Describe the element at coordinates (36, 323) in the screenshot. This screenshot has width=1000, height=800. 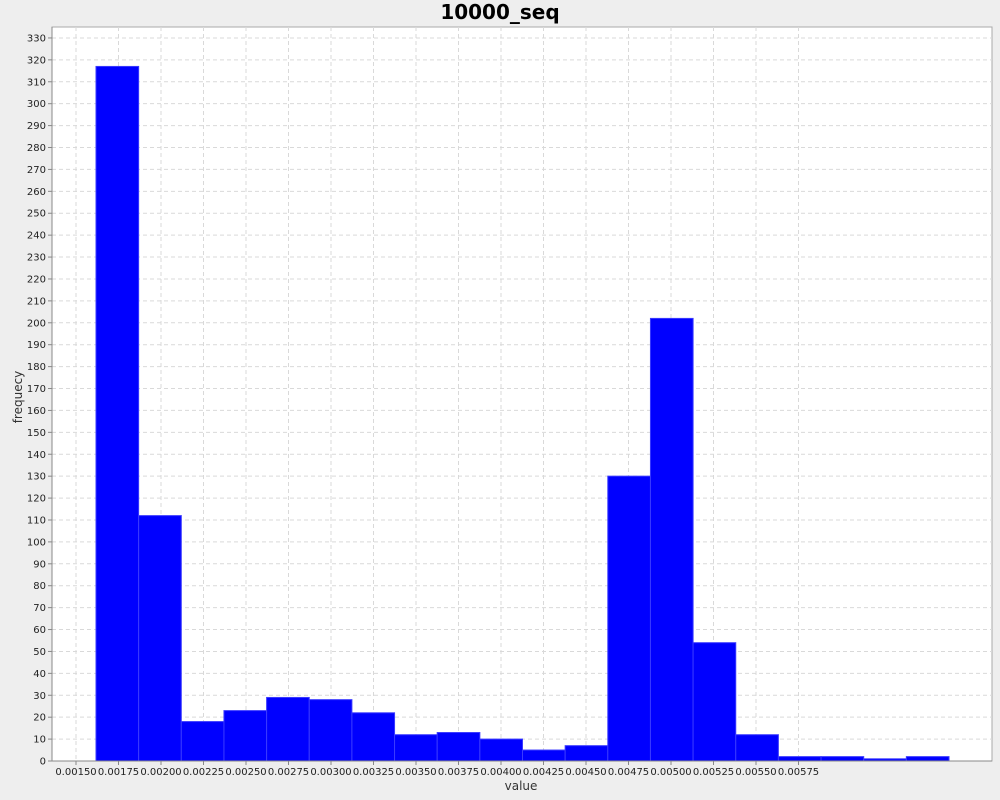
I see `y-tick-label: 200` at that location.